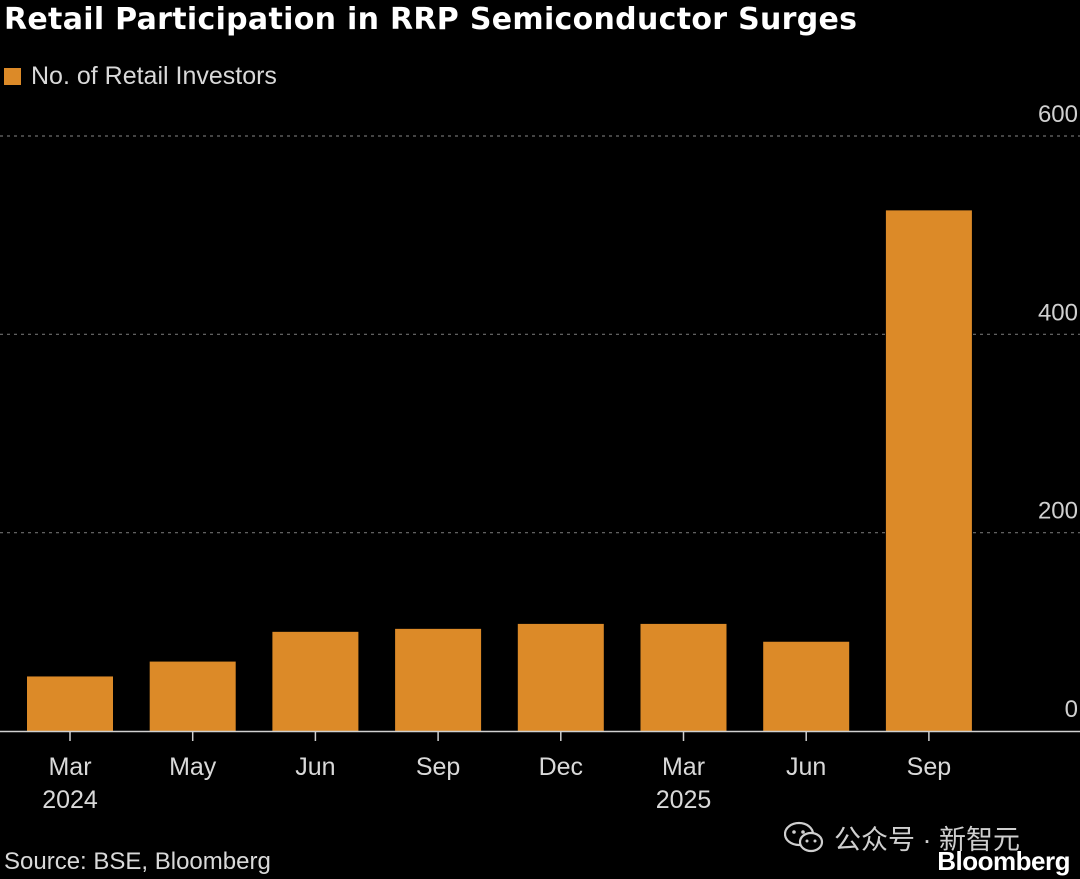 This screenshot has width=1080, height=879. Describe the element at coordinates (1058, 511) in the screenshot. I see `y-tick-label-200: 200` at that location.